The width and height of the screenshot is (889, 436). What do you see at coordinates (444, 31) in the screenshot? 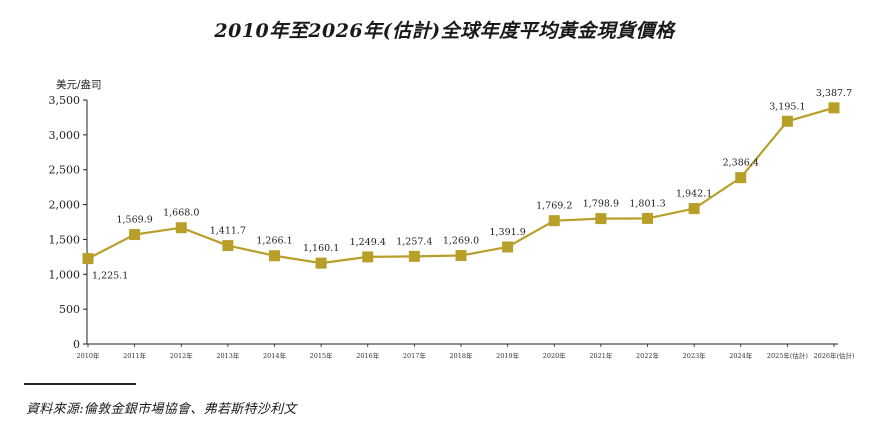
I see `chart-title: 2010年至2026年(估計)全球年度平均黃金現貨價格` at bounding box center [444, 31].